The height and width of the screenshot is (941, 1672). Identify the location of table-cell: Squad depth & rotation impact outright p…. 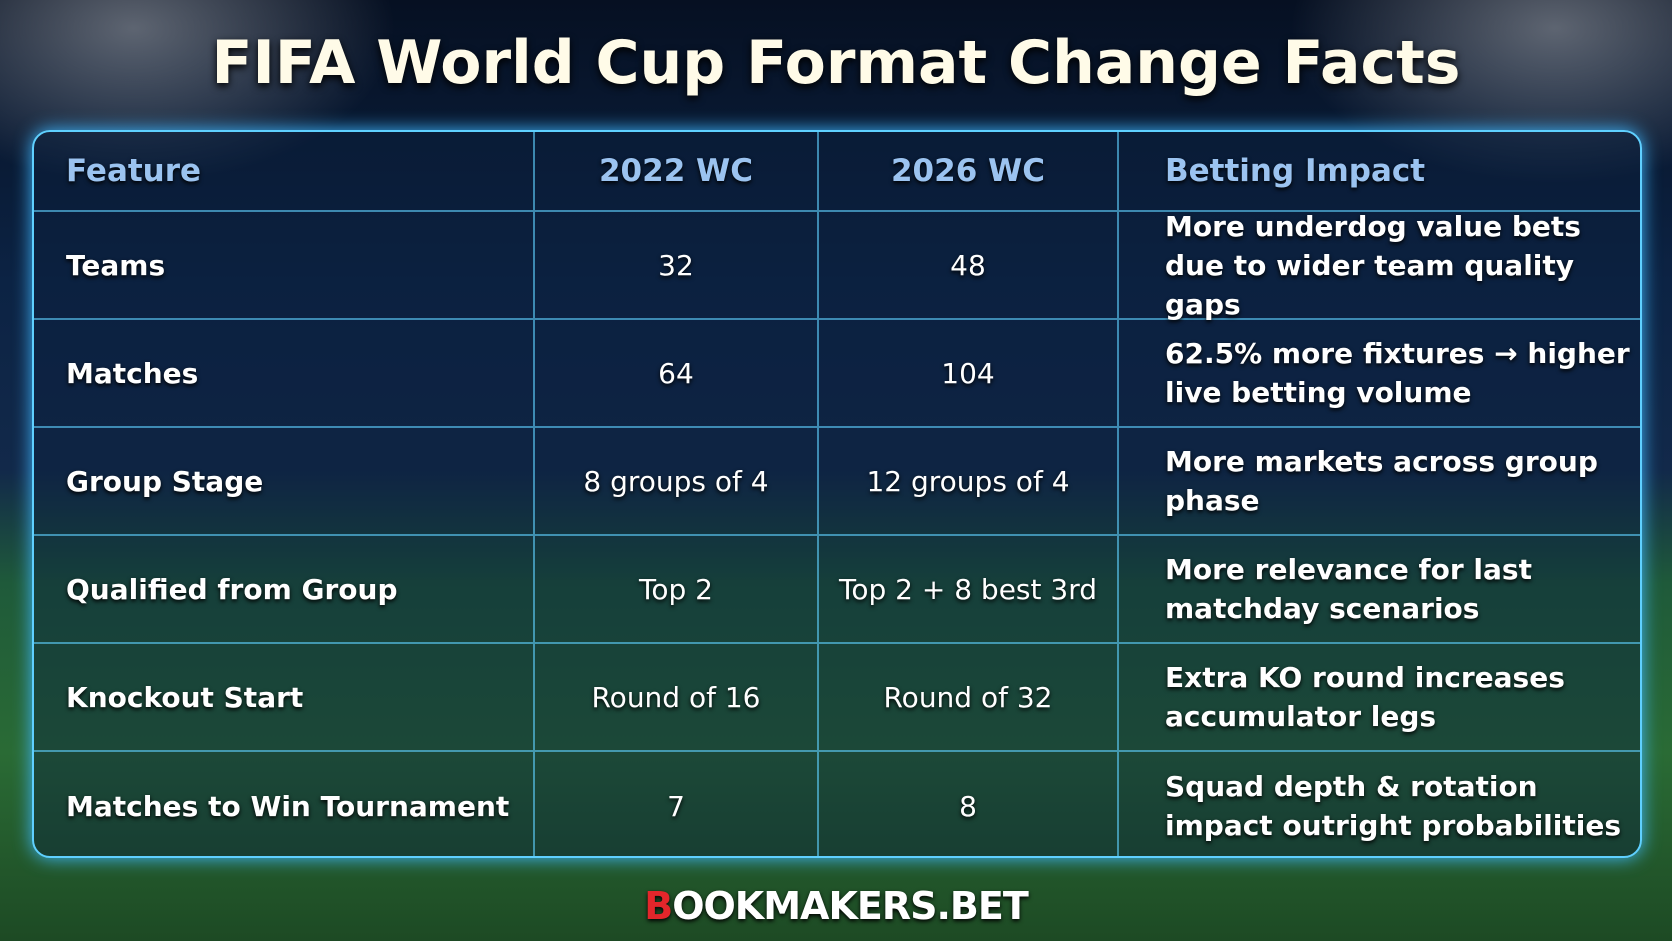
(1393, 806).